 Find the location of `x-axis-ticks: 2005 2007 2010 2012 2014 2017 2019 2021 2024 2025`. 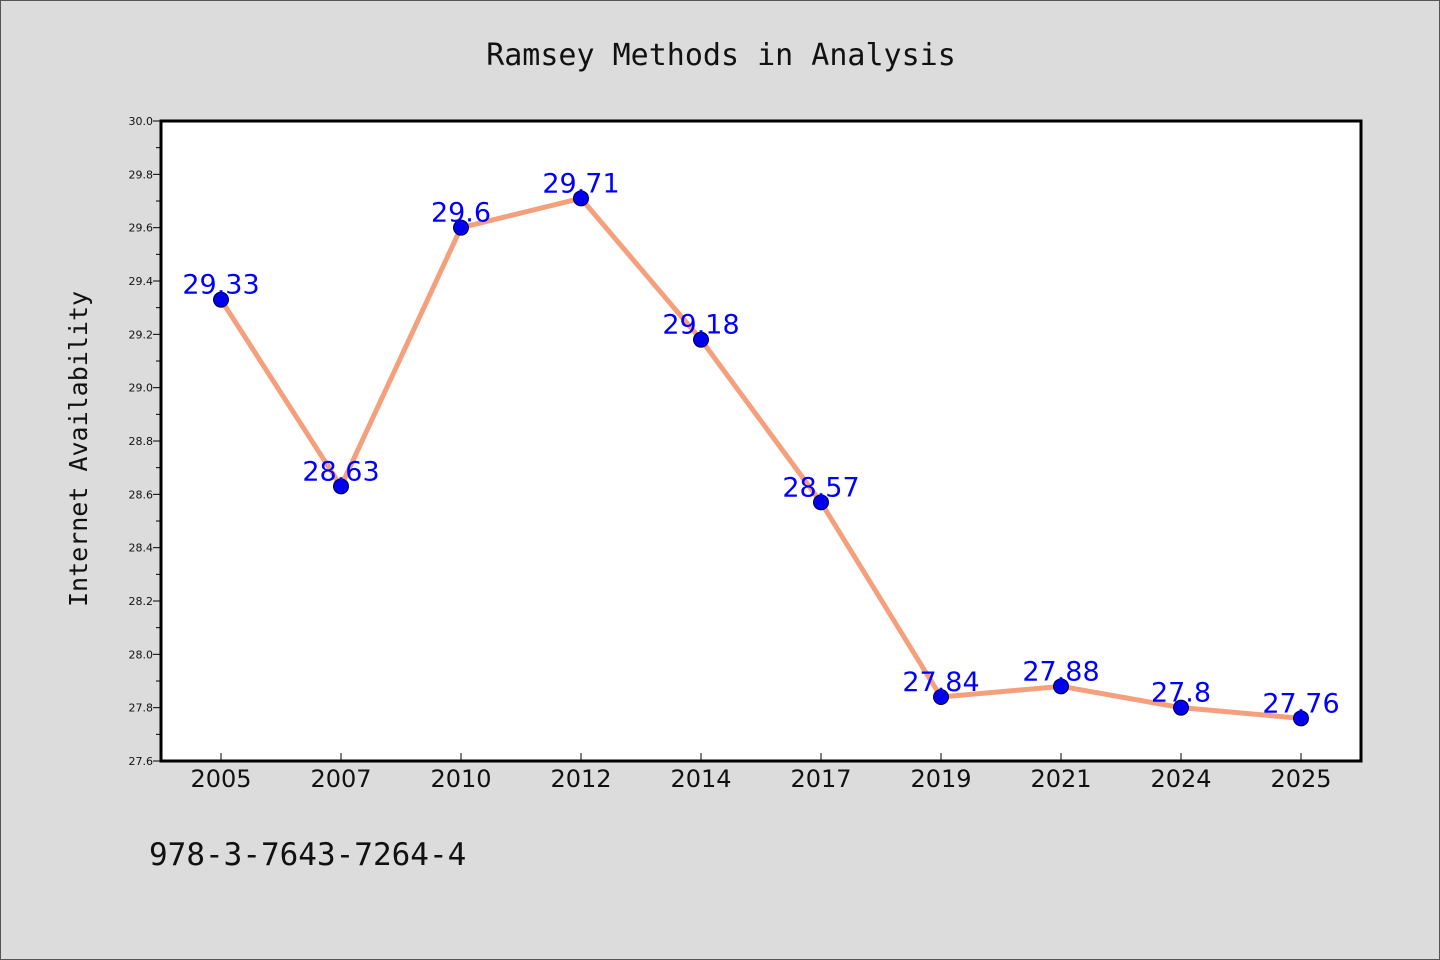

x-axis-ticks: 2005 2007 2010 2012 2014 2017 2019 2021 2024 2025 is located at coordinates (761, 773).